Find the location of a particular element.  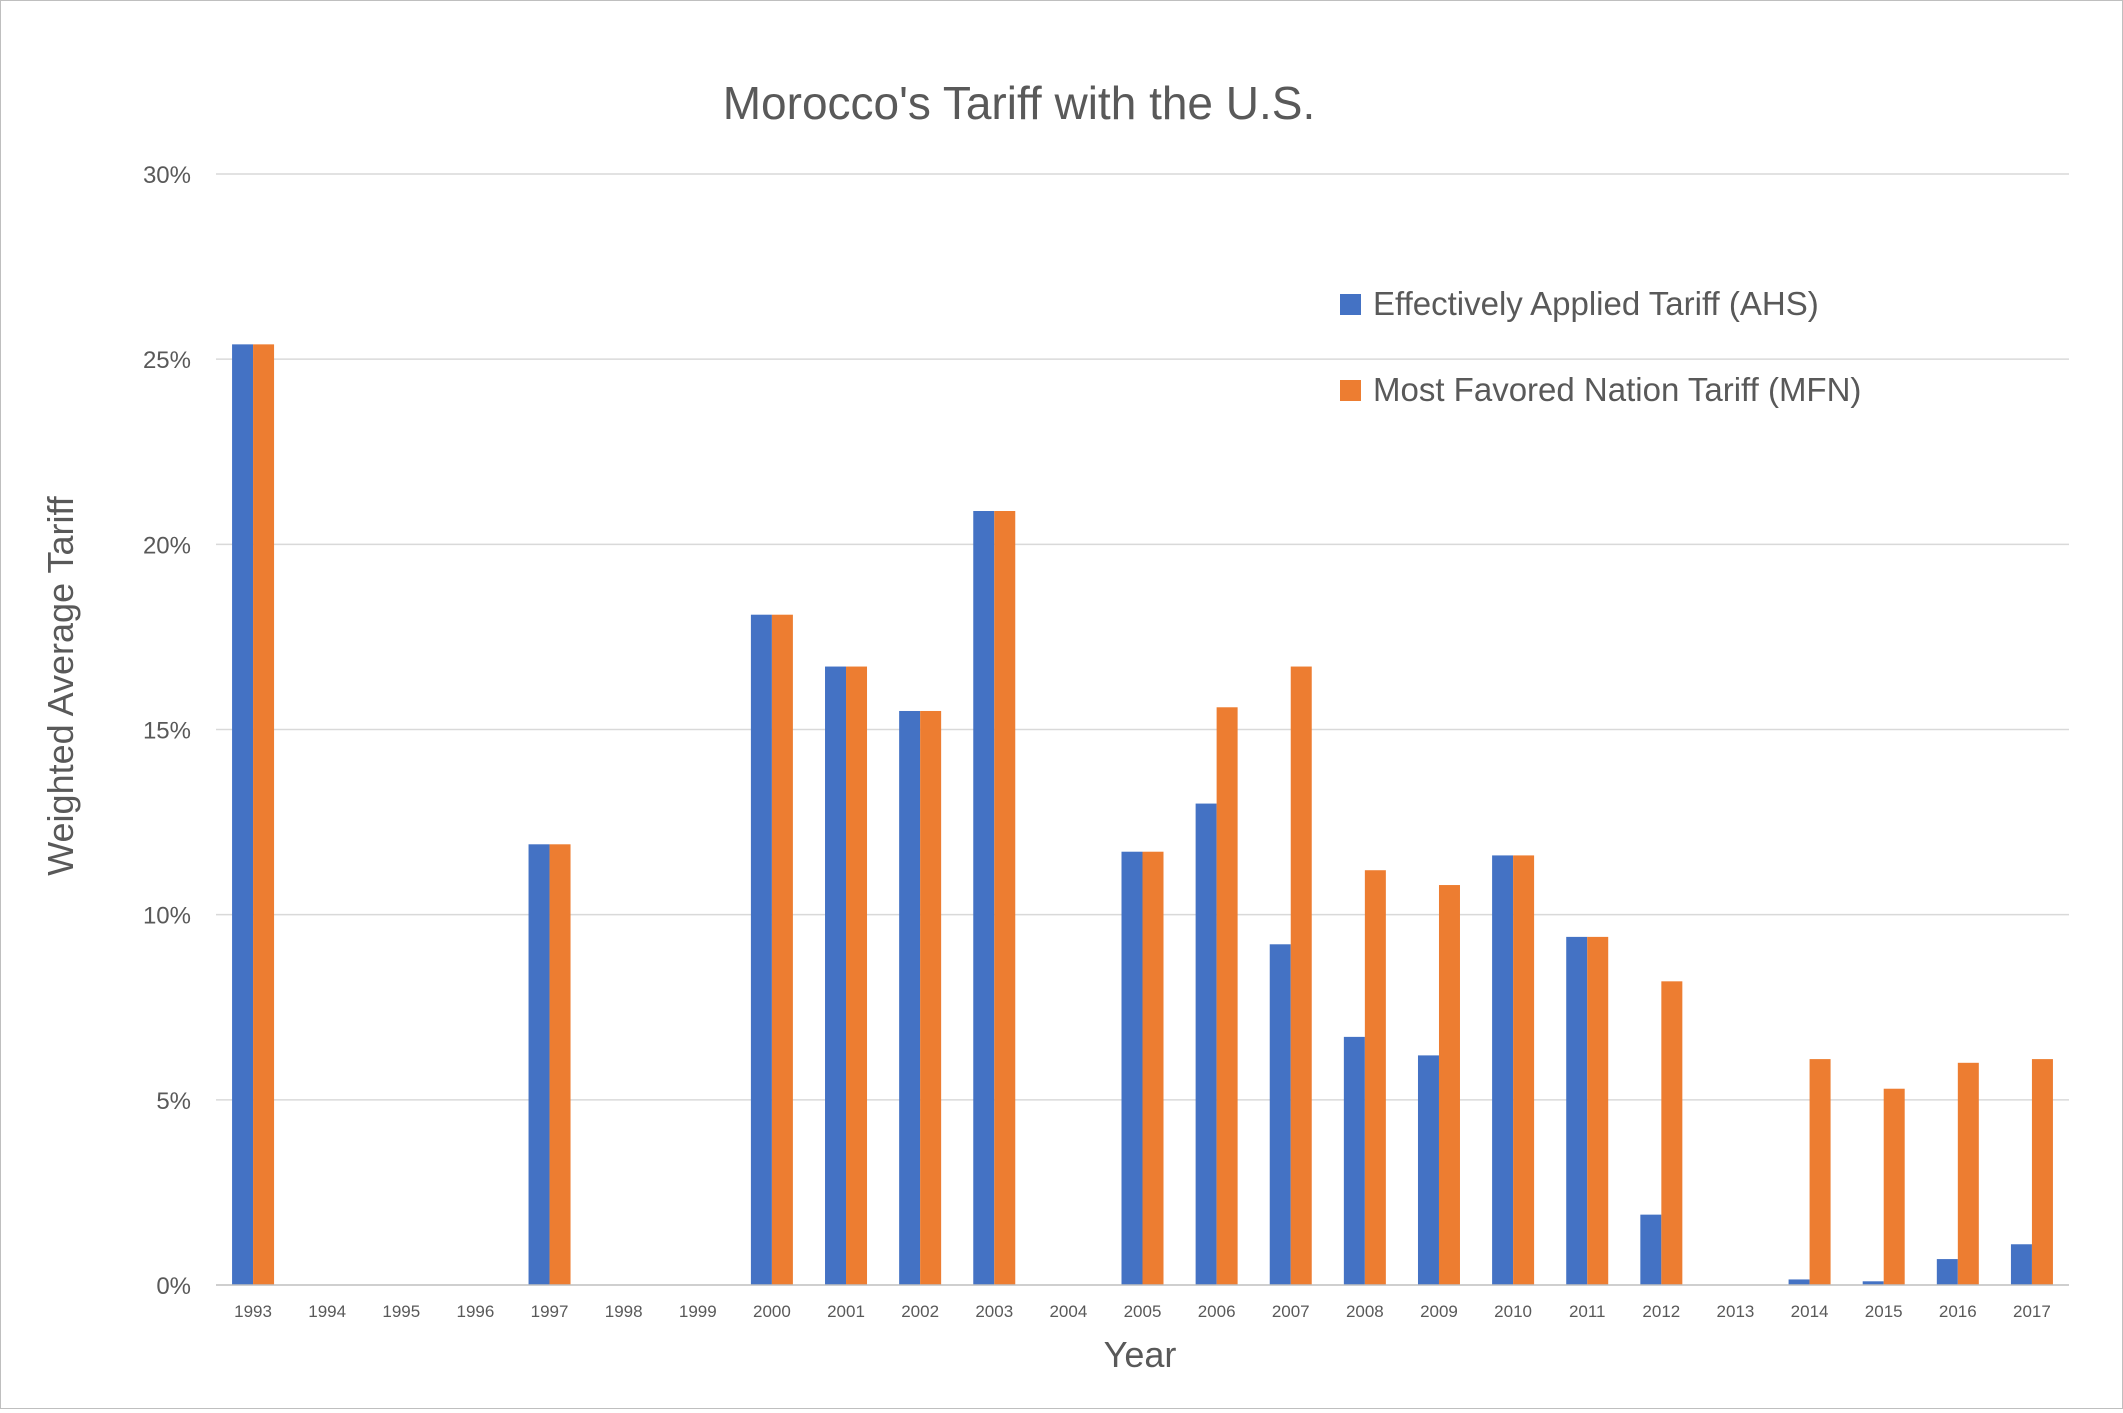

bar-mfn-2005 is located at coordinates (1153, 1068).